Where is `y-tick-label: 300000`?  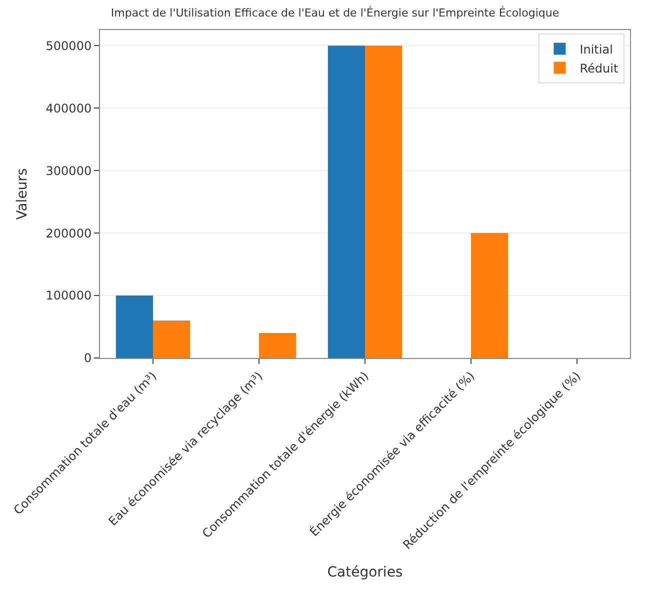 y-tick-label: 300000 is located at coordinates (69, 171).